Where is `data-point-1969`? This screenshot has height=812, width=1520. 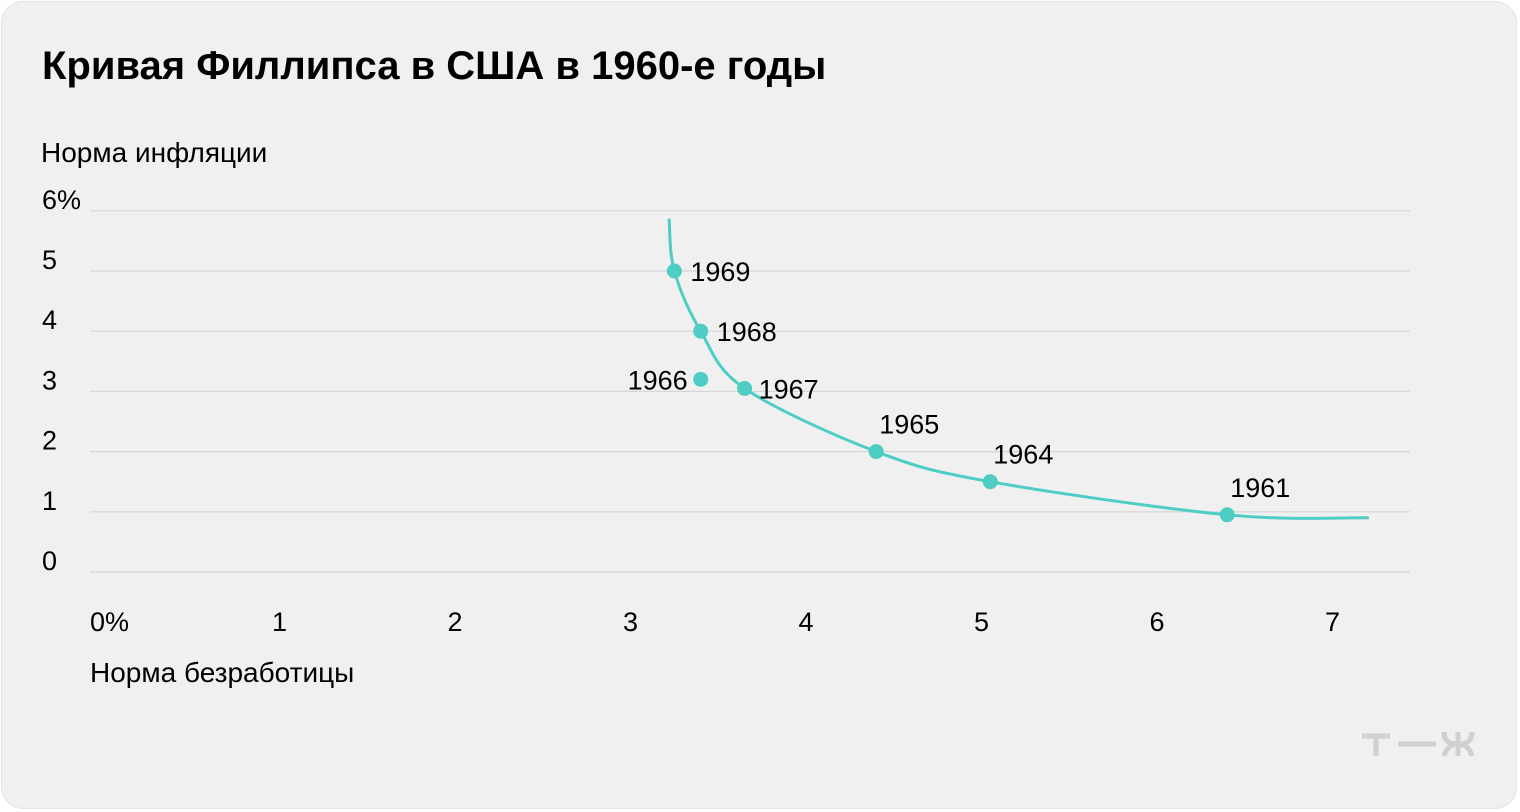
data-point-1969 is located at coordinates (674, 271).